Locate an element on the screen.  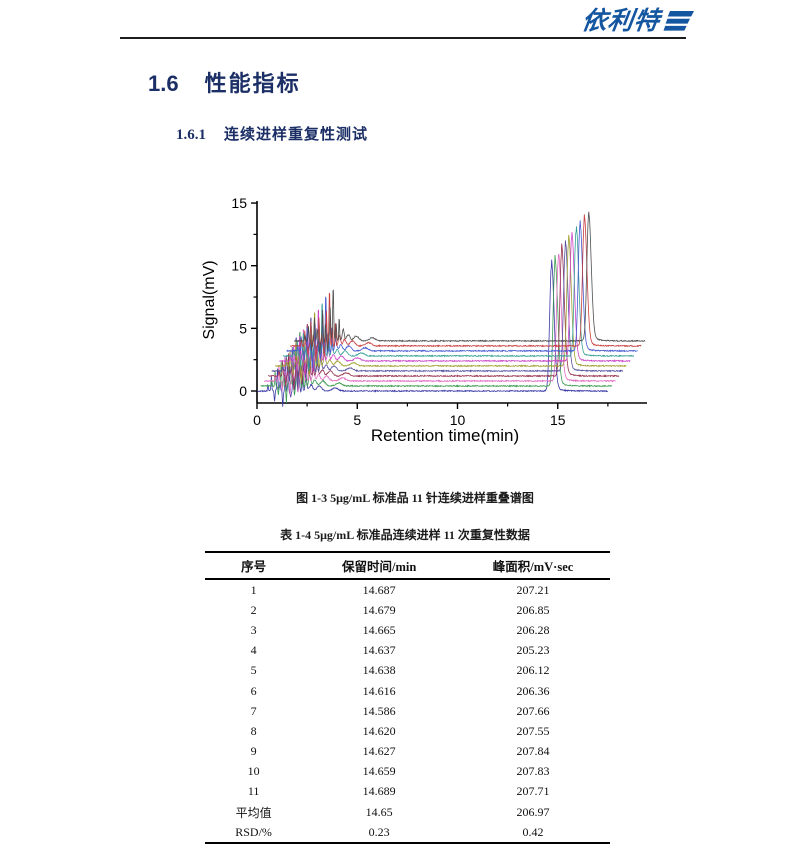
table-row: 6 14.616 206.36 is located at coordinates (407, 691).